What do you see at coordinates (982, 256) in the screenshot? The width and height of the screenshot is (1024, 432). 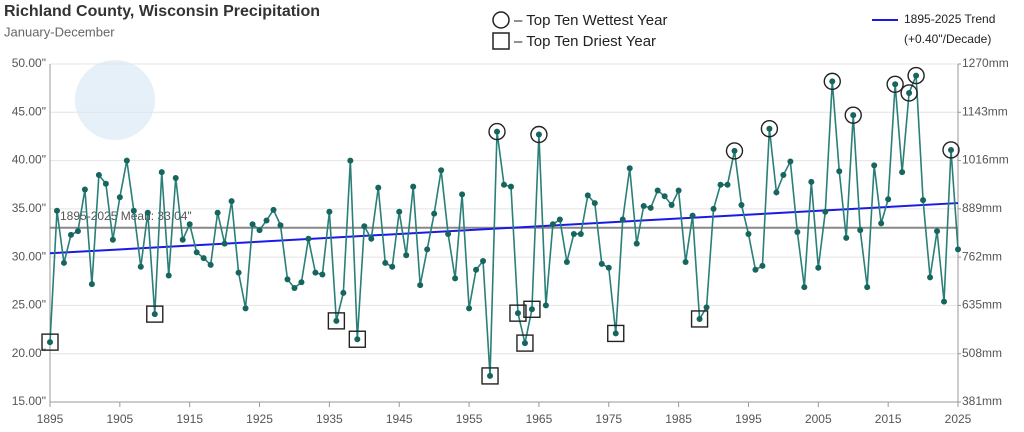 I see `y2-tick-label: 762mm` at bounding box center [982, 256].